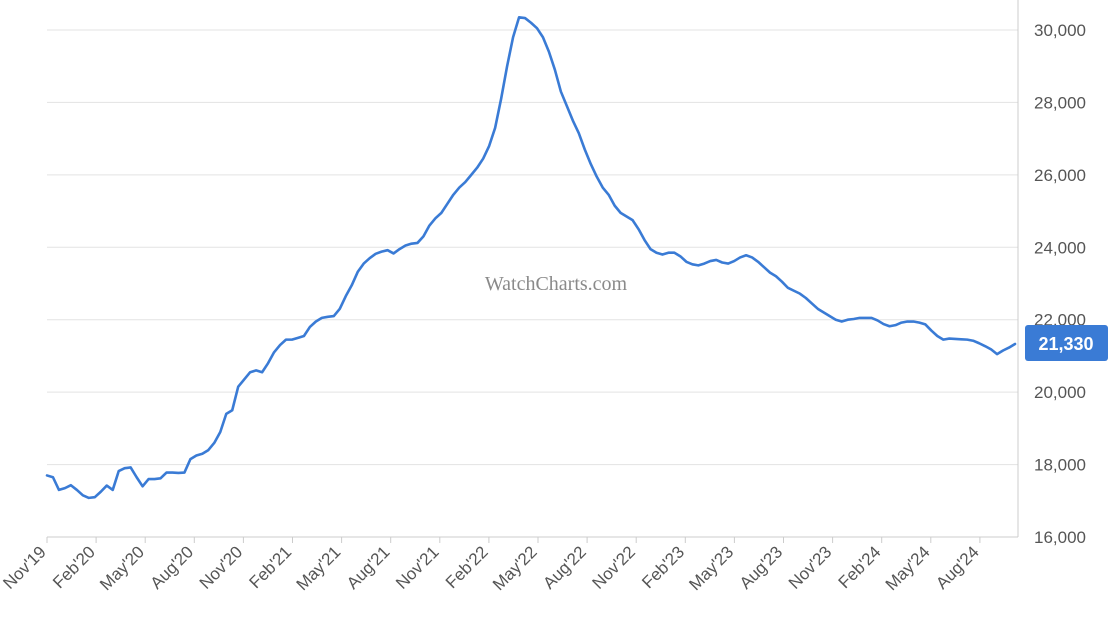  I want to click on x-tick-label: Aug'21, so click(368, 567).